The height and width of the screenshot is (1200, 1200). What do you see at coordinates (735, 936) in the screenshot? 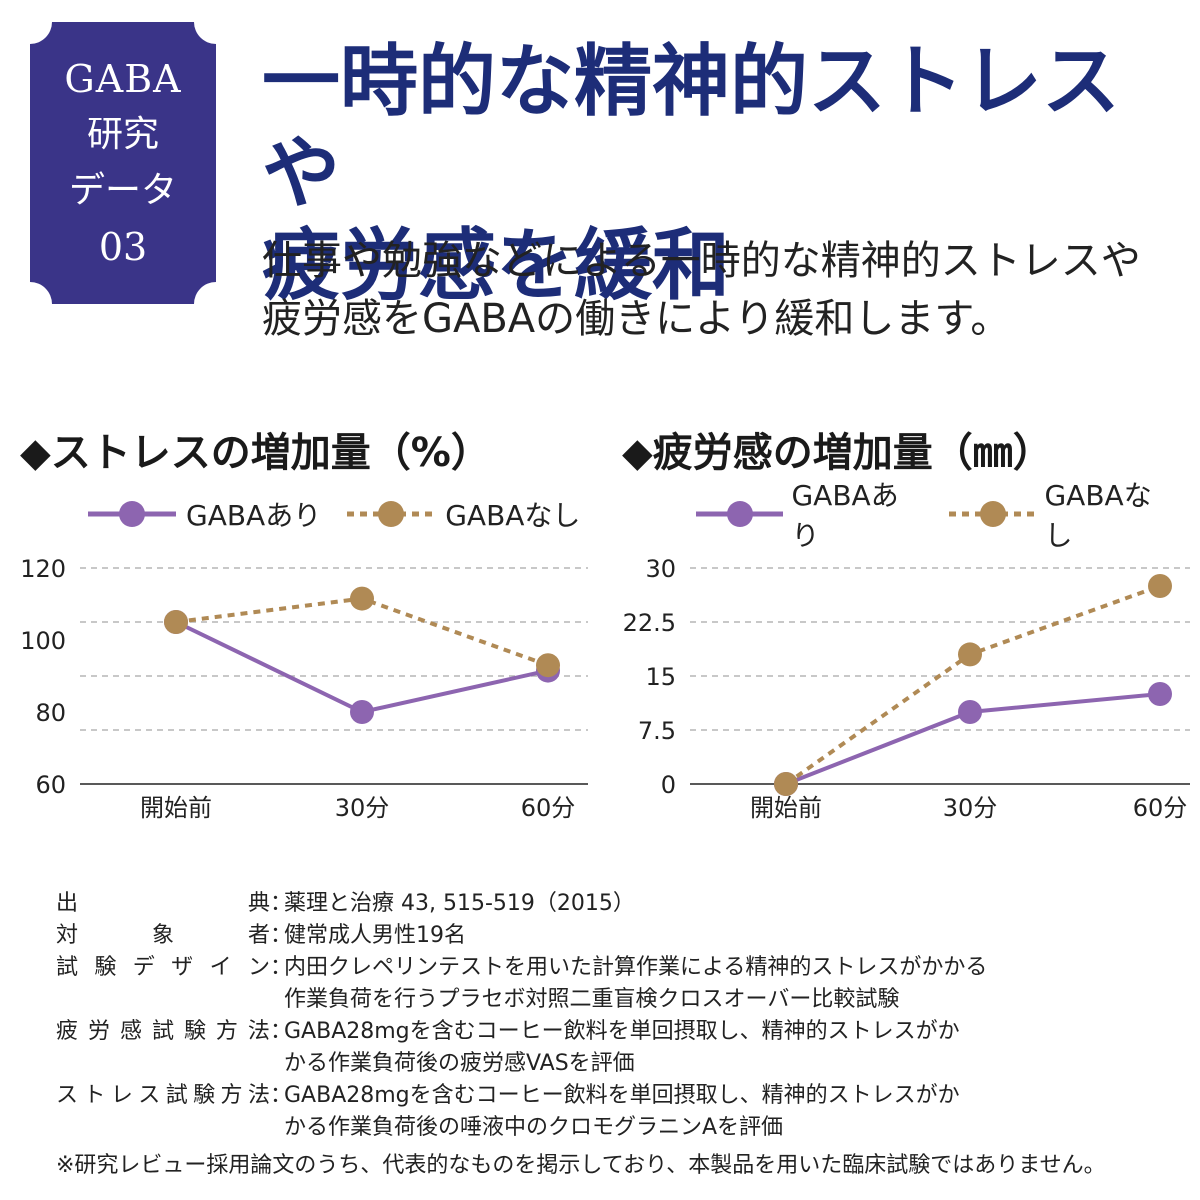
I see `note-body: 健常成人男性19名` at bounding box center [735, 936].